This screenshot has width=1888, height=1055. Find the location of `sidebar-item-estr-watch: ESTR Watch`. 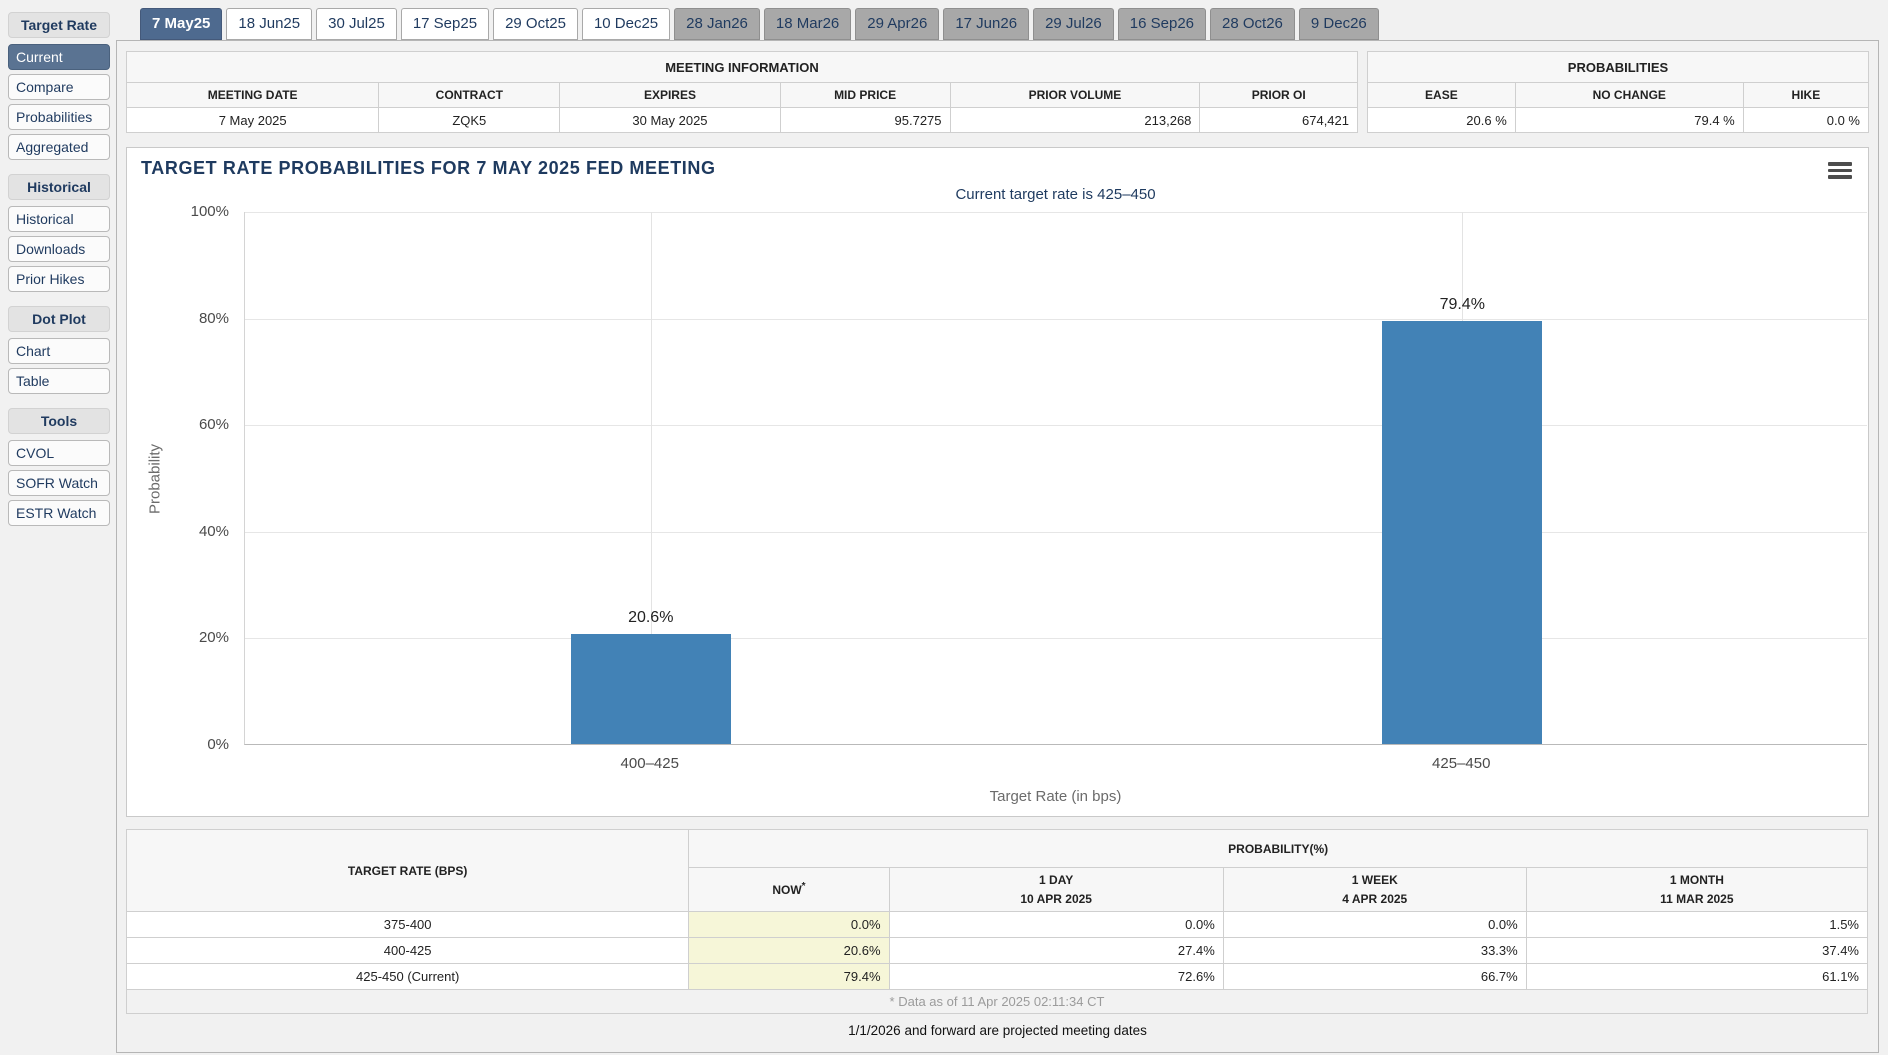

sidebar-item-estr-watch: ESTR Watch is located at coordinates (59, 513).